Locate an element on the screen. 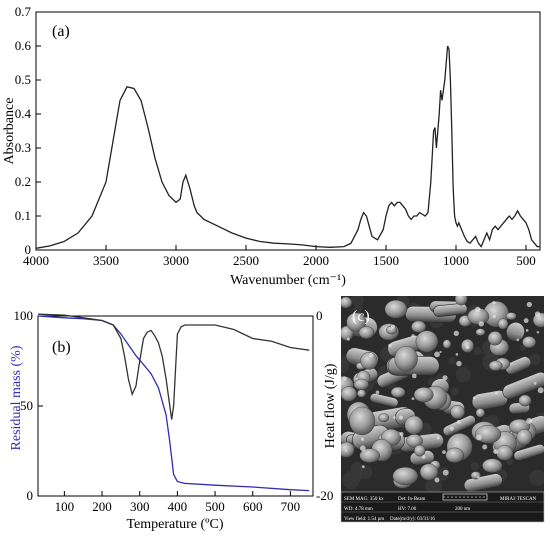 The width and height of the screenshot is (550, 536). panel-a-y-ticks: 0 0.1 0.2 0.3 0.4 0.5 0.6 0.7 is located at coordinates (28, 130).